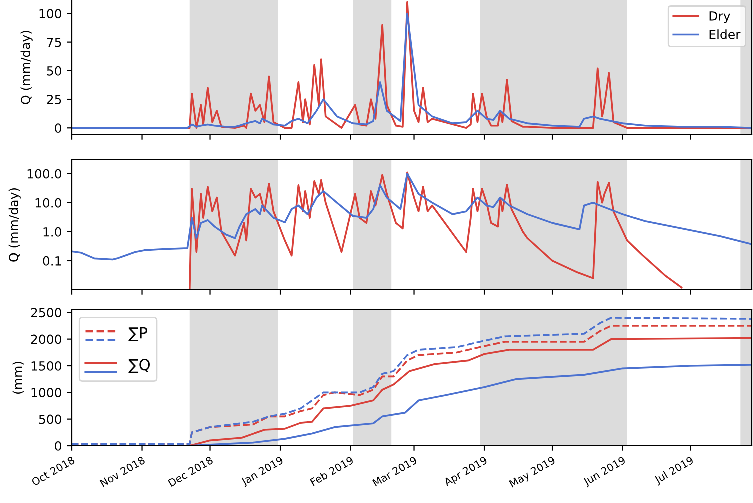  I want to click on y-tick-label: 10.0, so click(49, 203).